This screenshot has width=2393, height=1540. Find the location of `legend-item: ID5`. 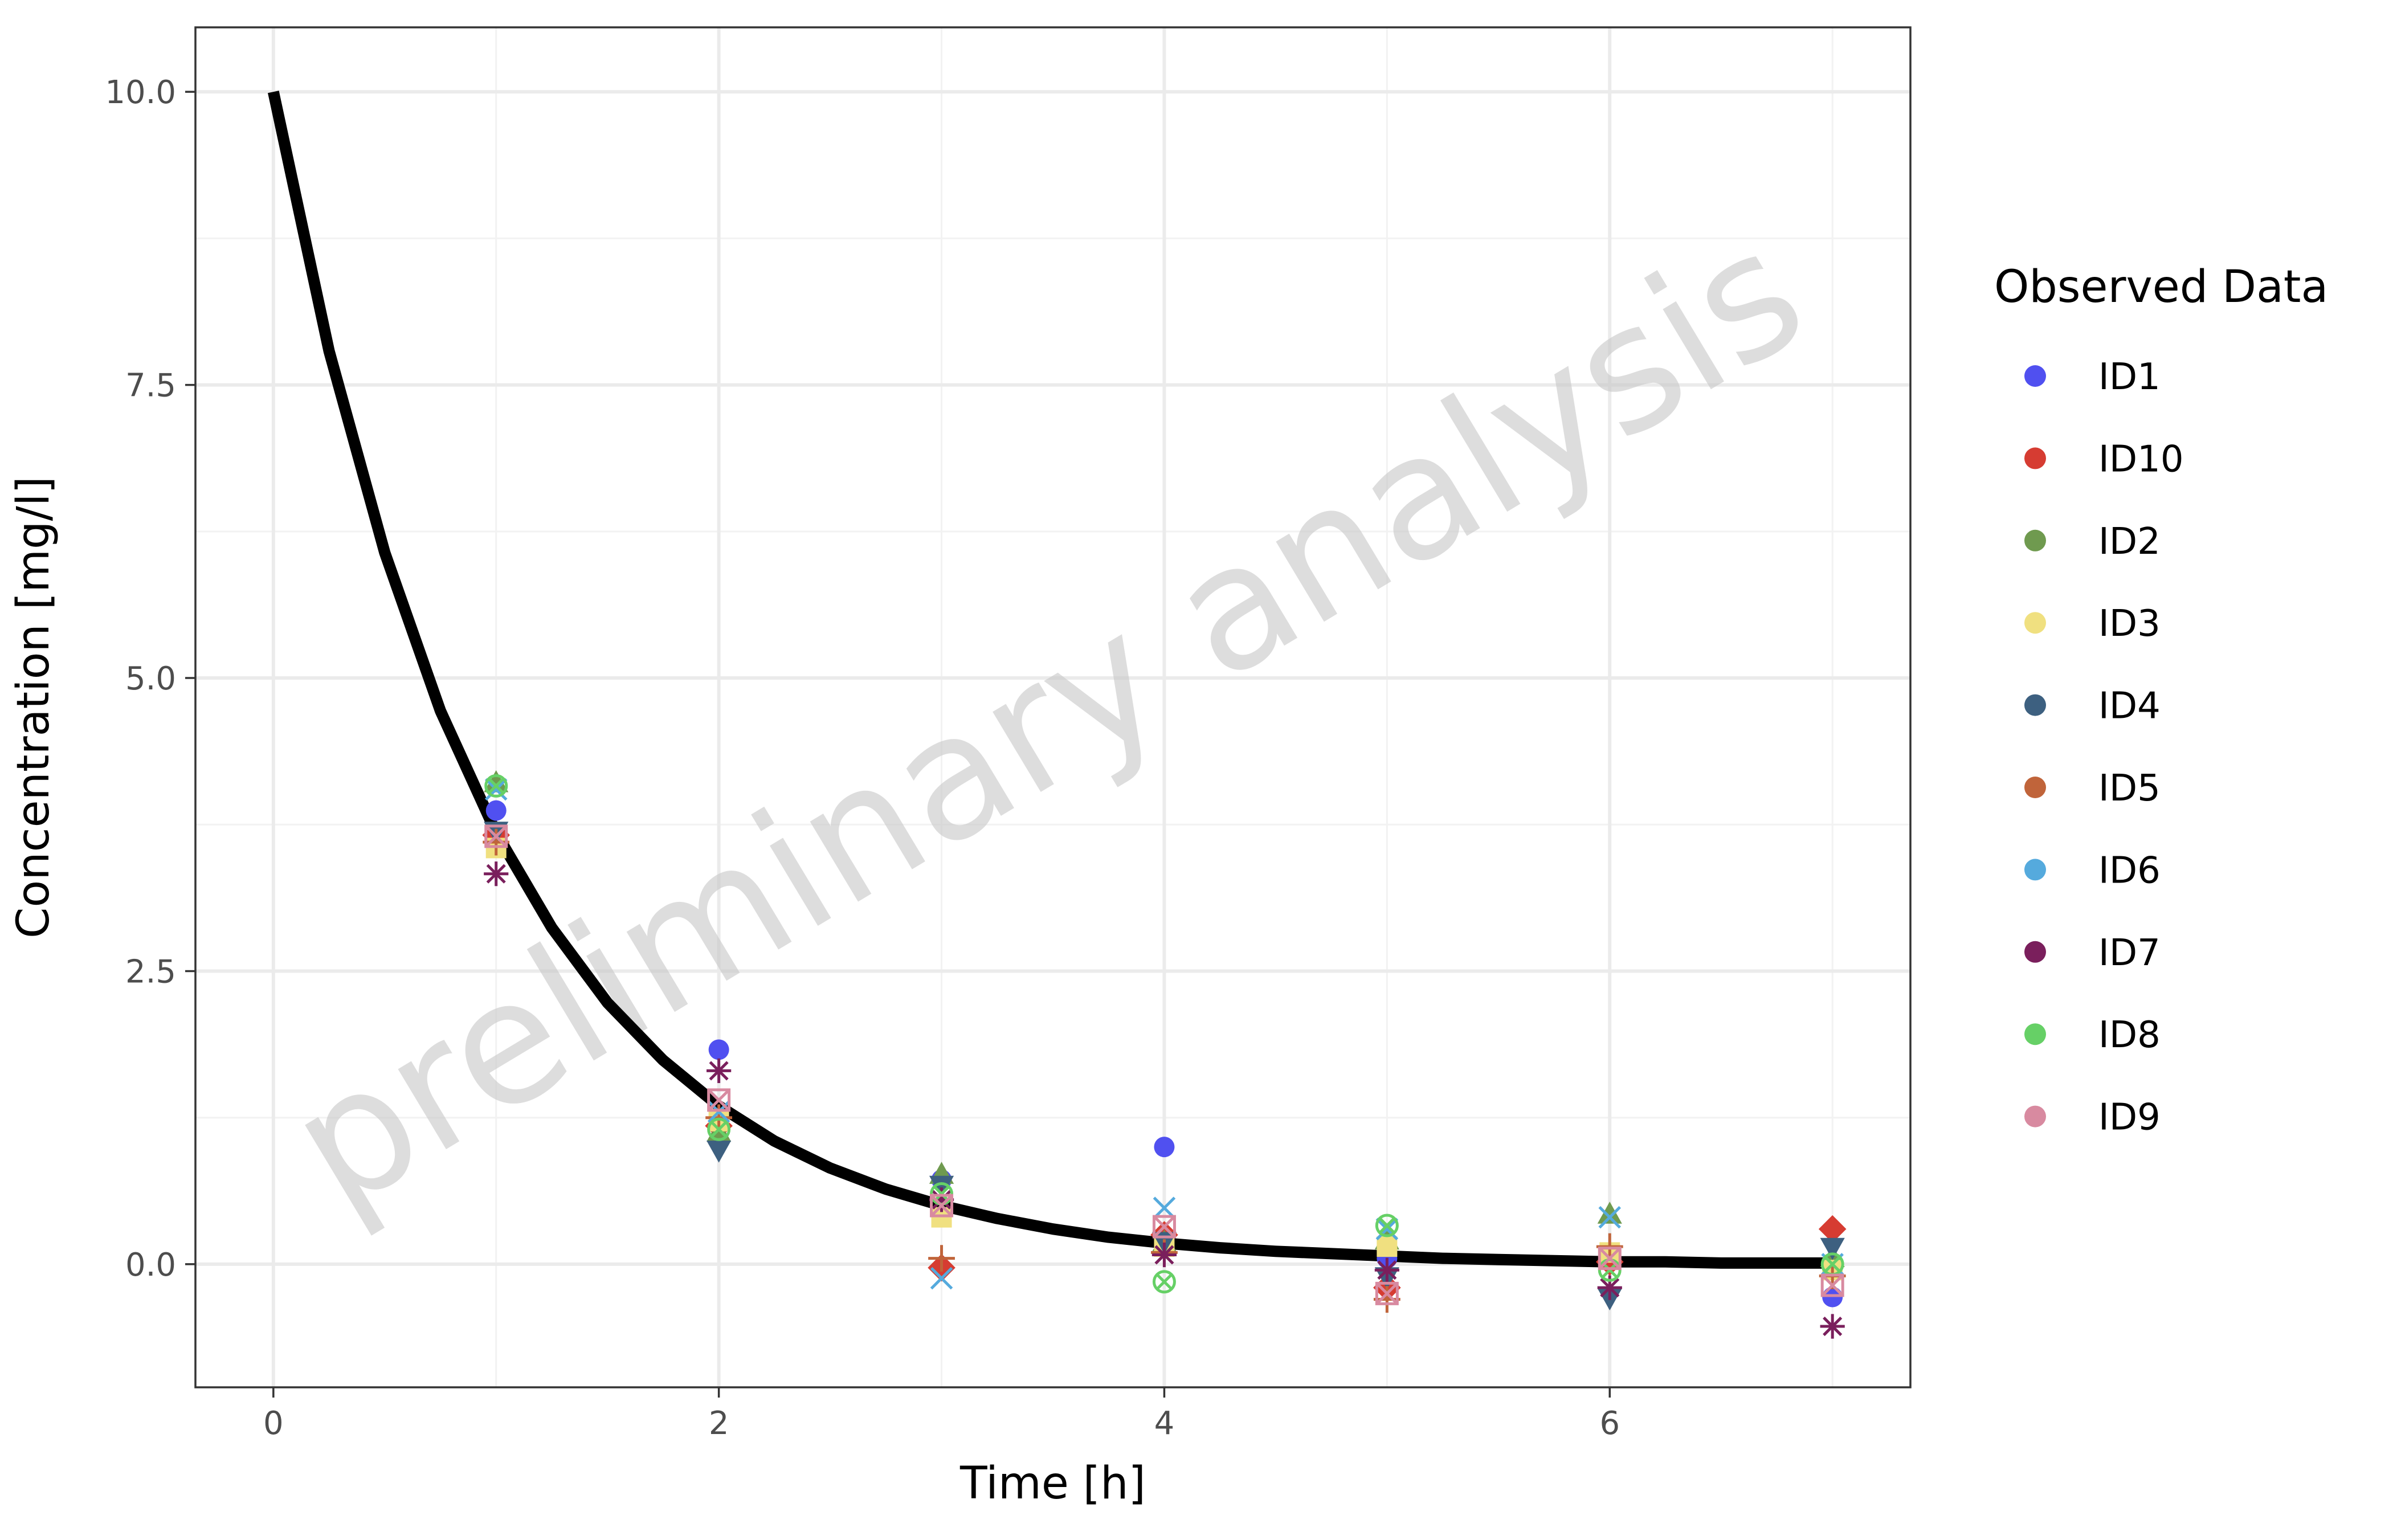

legend-item: ID5 is located at coordinates (2093, 788).